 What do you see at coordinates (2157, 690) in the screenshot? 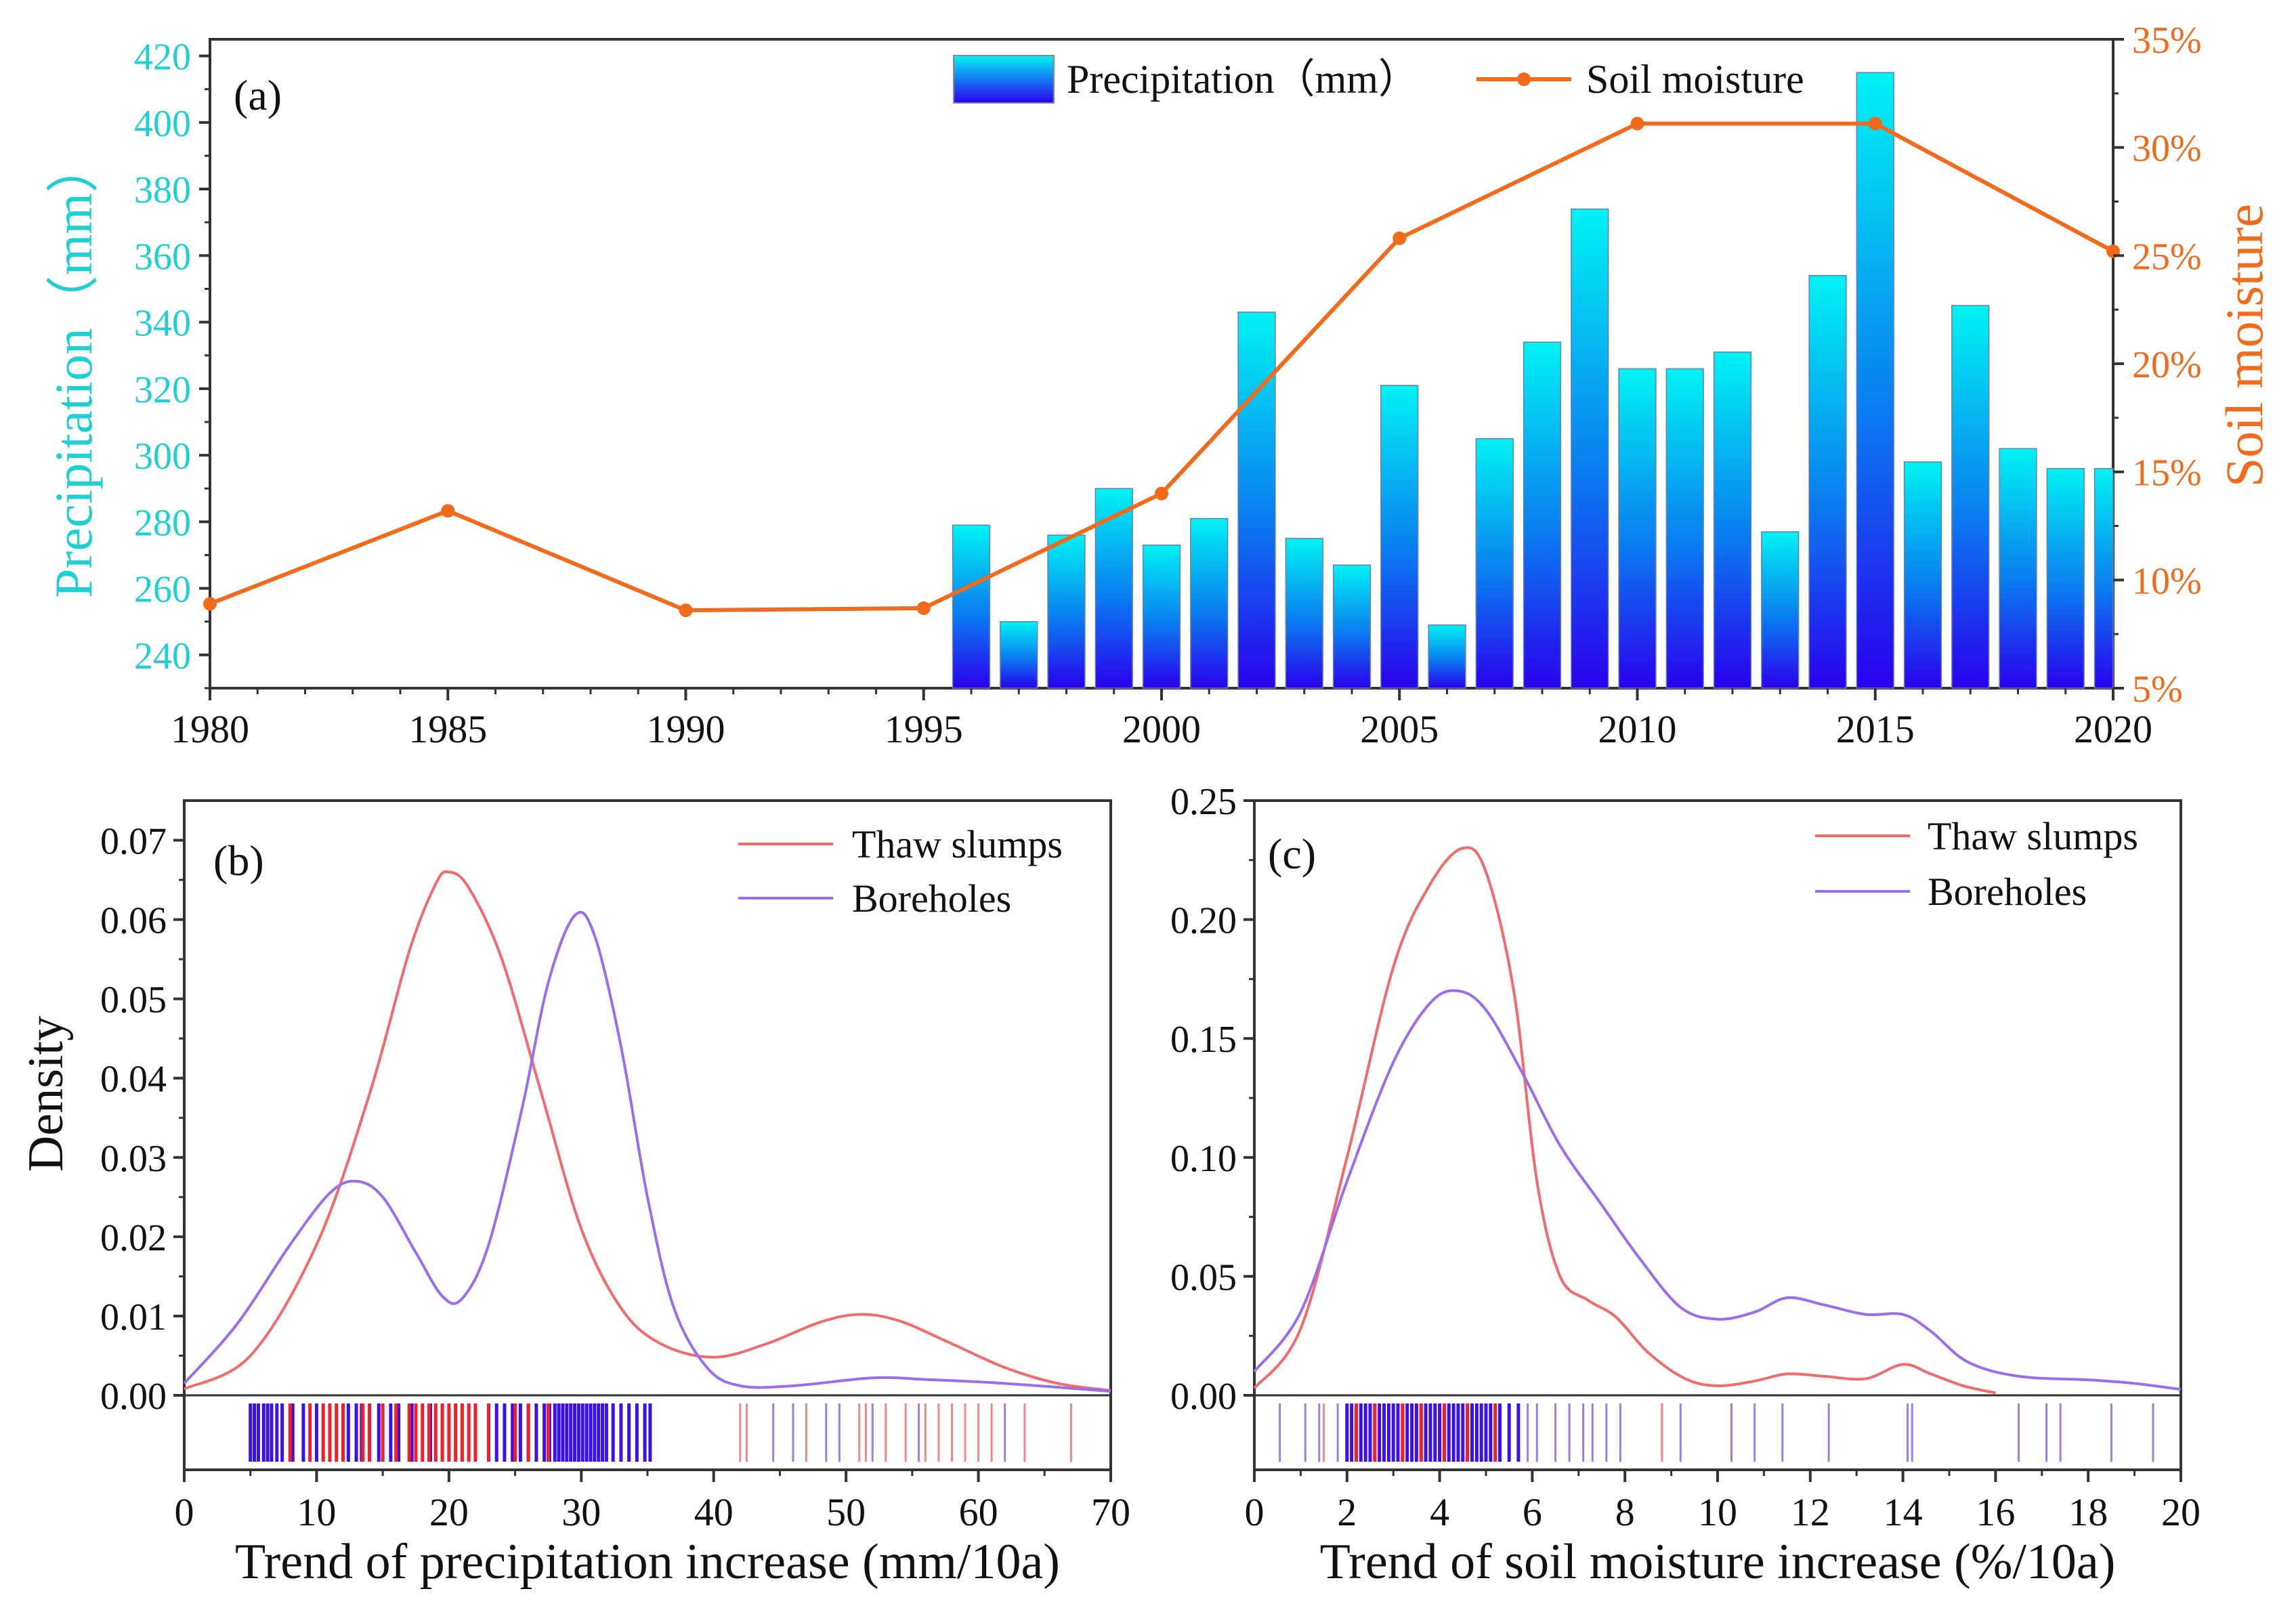
I see `right-y-tick-label-5: 5%` at bounding box center [2157, 690].